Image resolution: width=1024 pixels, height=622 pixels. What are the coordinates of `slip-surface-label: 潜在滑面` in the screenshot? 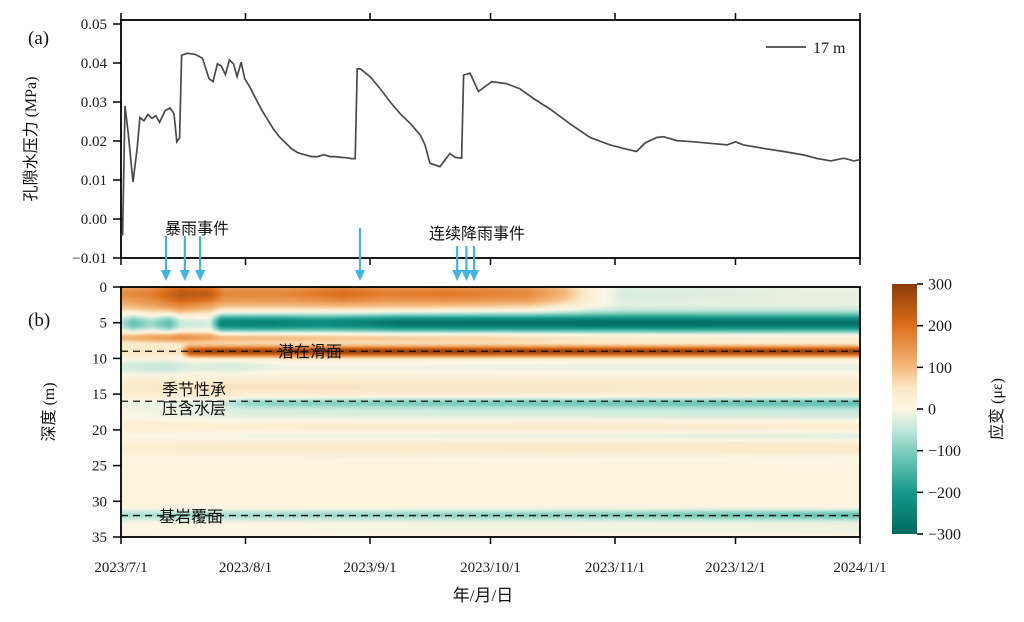 It's located at (310, 352).